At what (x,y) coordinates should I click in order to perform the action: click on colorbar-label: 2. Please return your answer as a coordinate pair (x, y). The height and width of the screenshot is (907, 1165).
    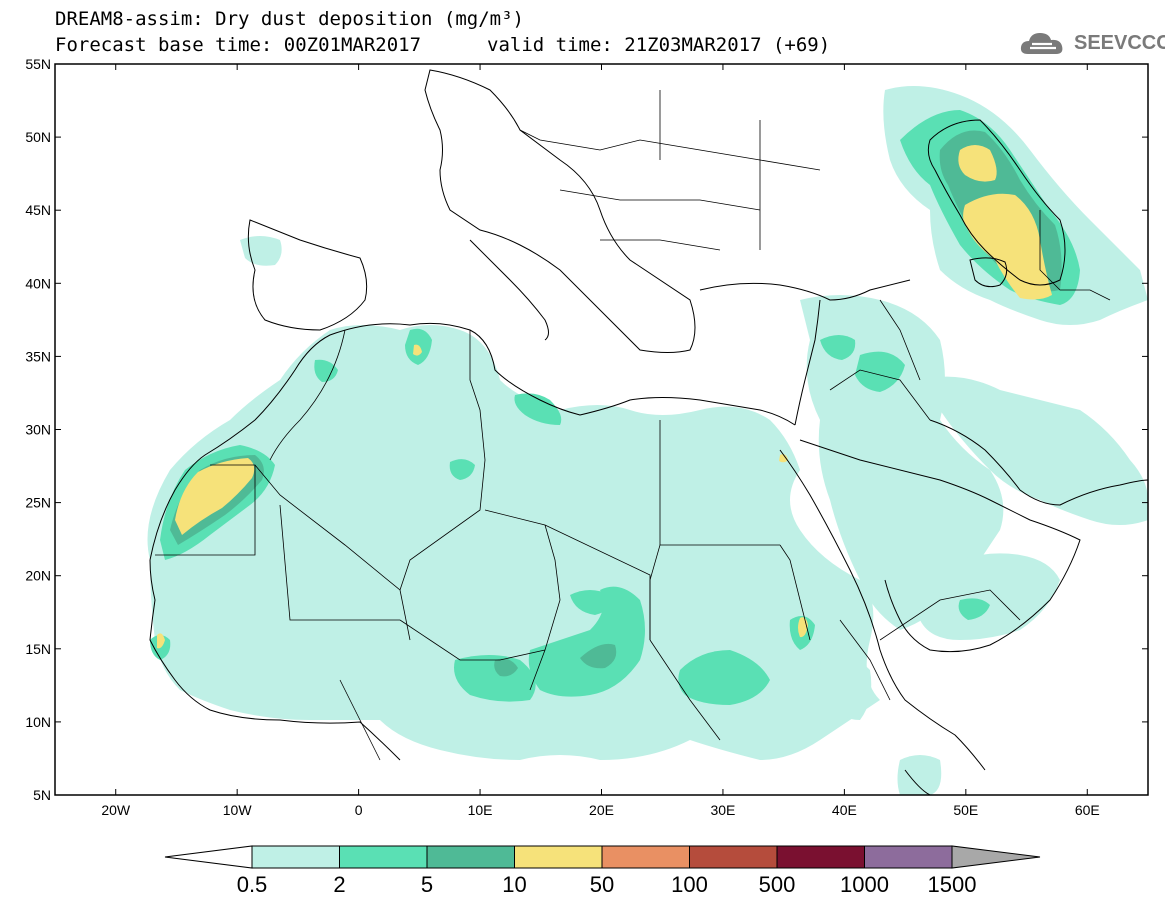
    Looking at the image, I should click on (339, 884).